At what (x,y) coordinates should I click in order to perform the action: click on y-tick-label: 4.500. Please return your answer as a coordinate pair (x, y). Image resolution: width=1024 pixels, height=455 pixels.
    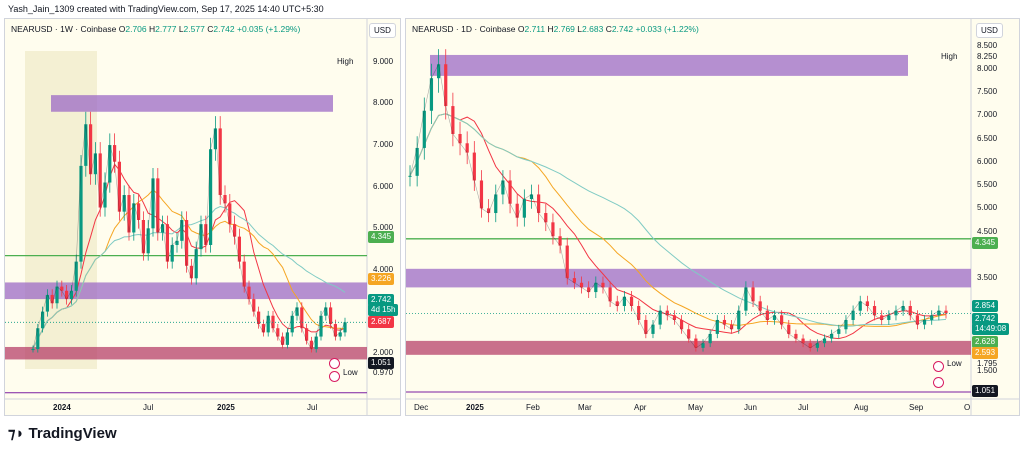
    Looking at the image, I should click on (987, 231).